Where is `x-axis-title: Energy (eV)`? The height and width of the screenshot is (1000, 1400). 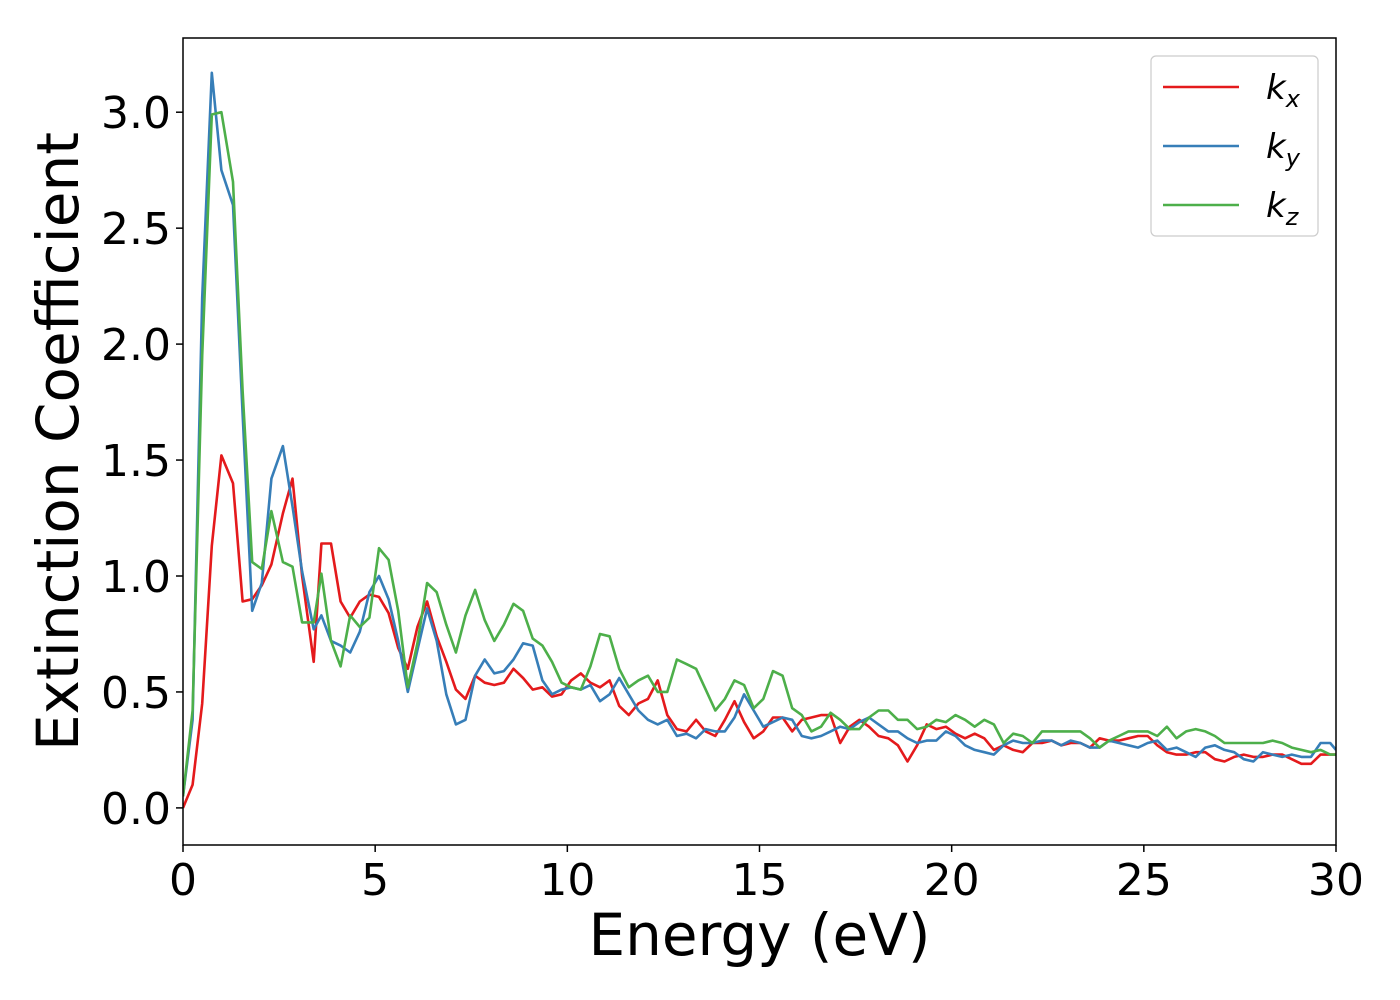
x-axis-title: Energy (eV) is located at coordinates (759, 935).